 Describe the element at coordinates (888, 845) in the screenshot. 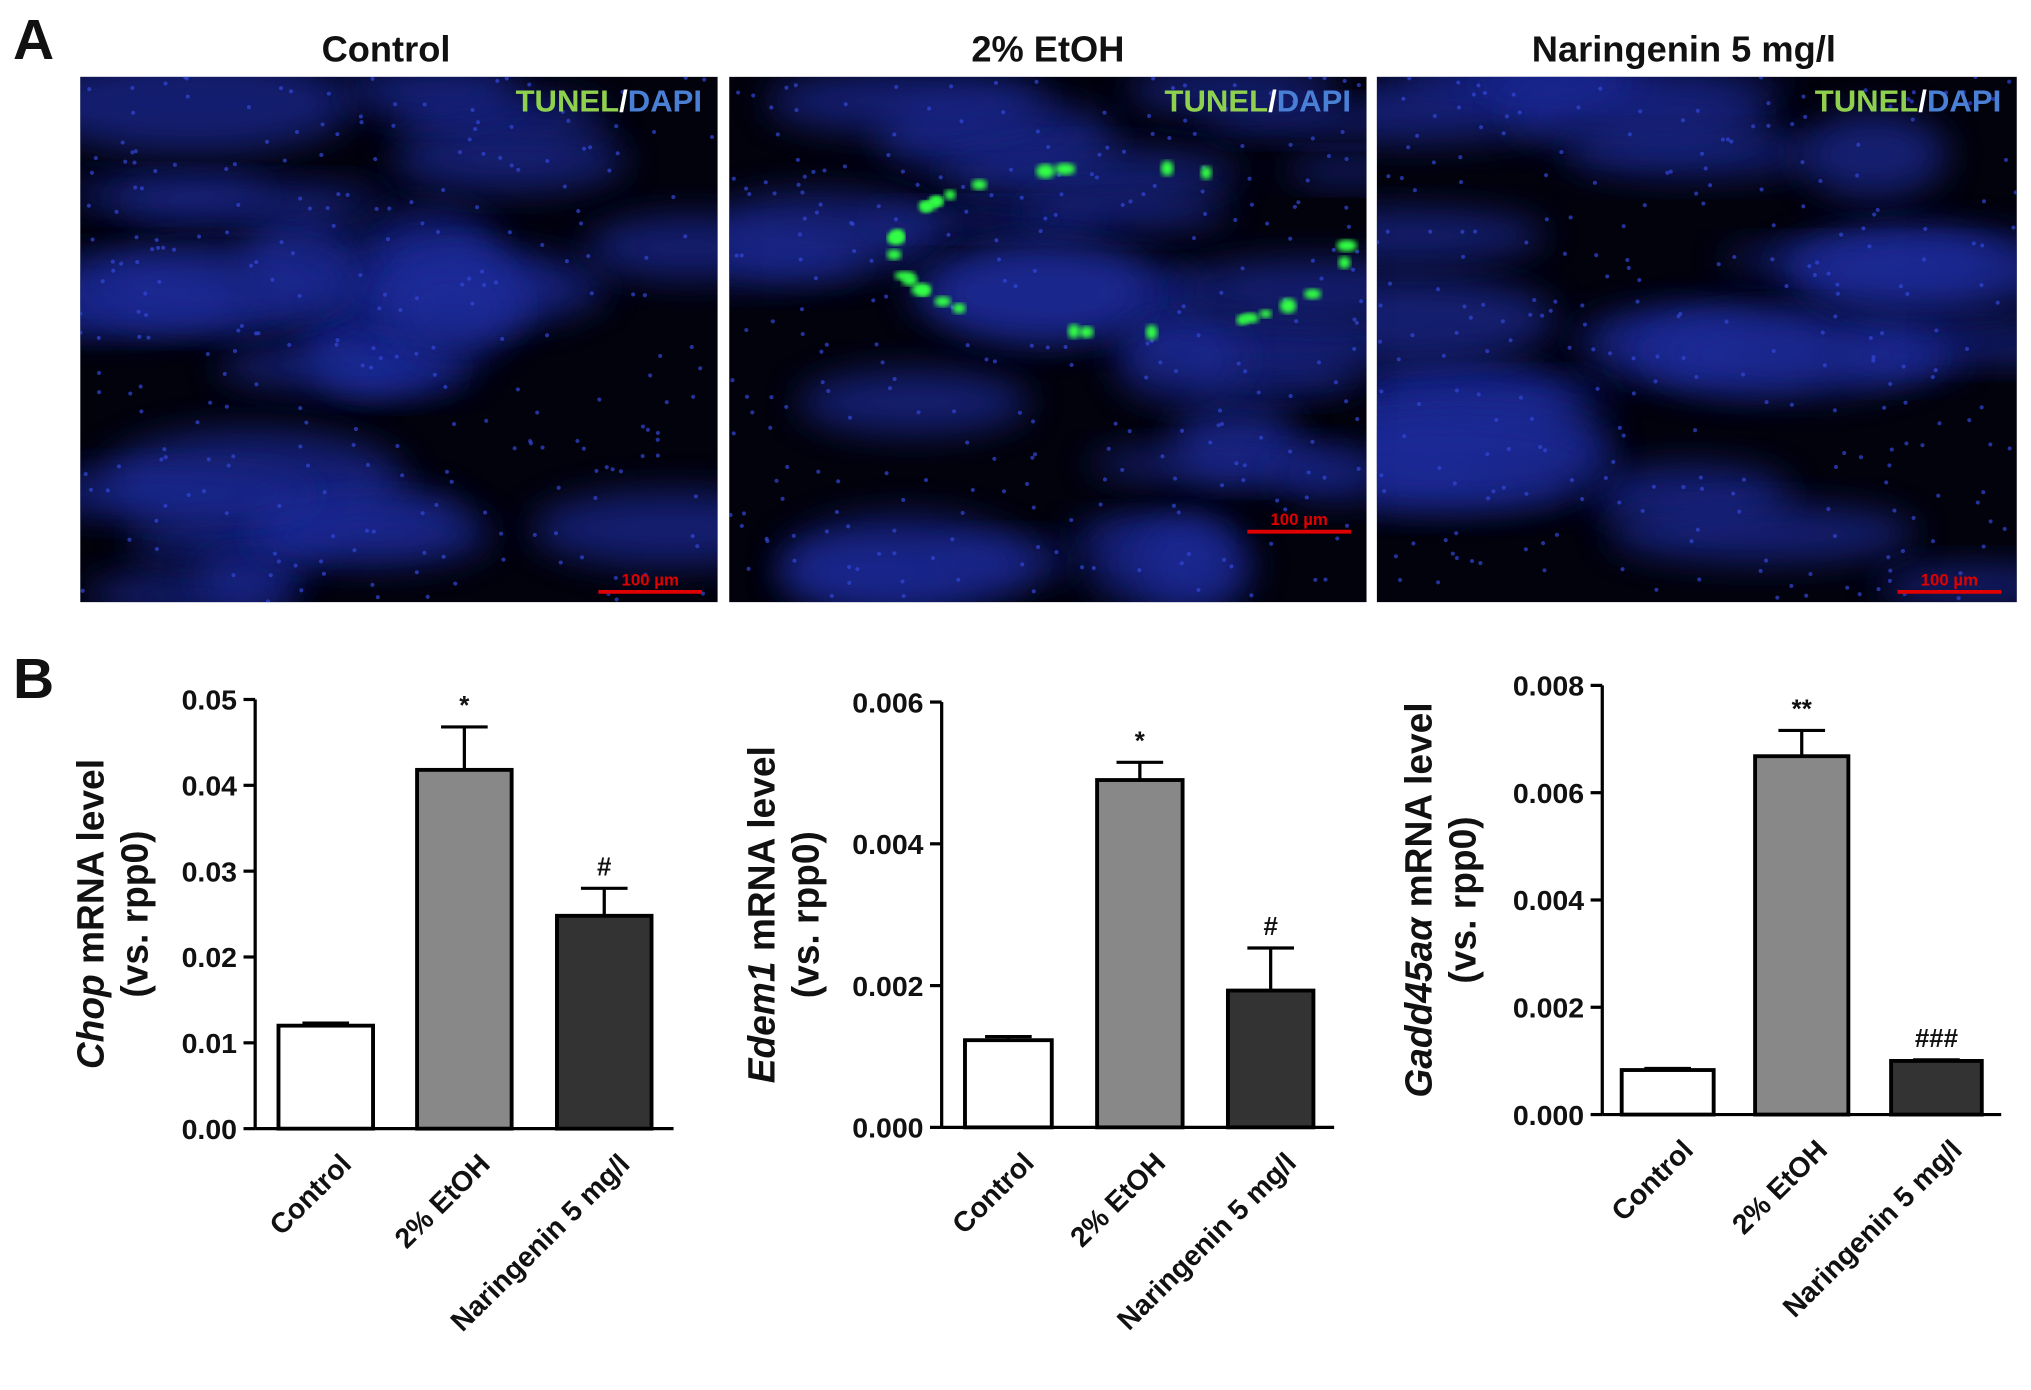

I see `y-tick-label: 0.004` at that location.